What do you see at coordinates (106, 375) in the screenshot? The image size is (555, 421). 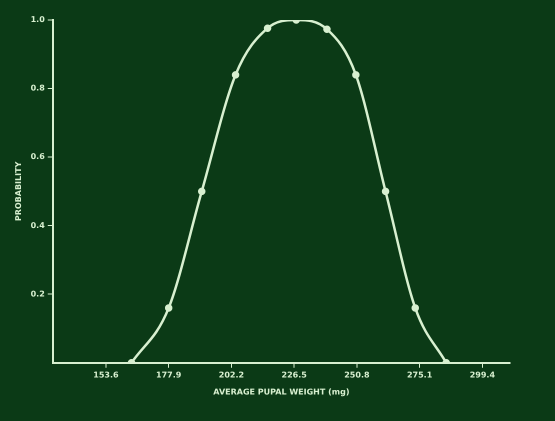 I see `x-tick-label: 153.6` at bounding box center [106, 375].